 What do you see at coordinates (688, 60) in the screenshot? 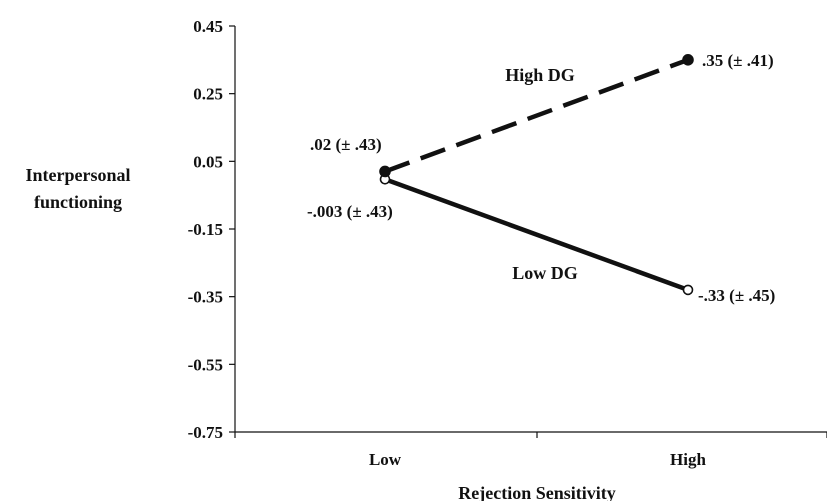
I see `marker-high-dg-high` at bounding box center [688, 60].